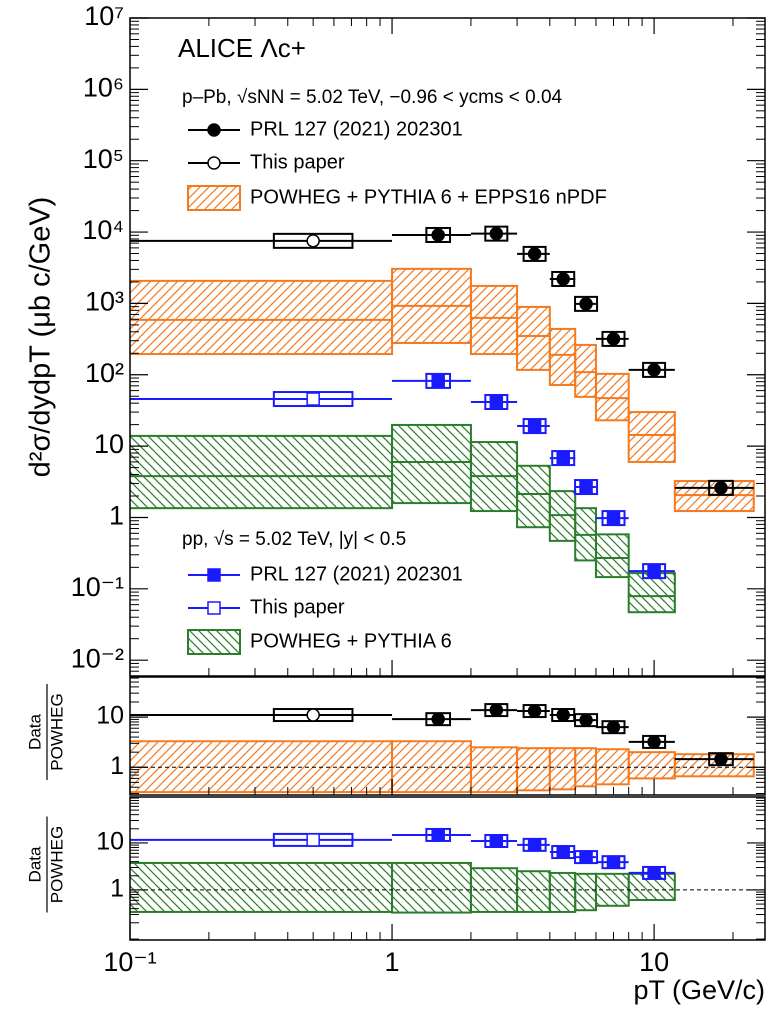  I want to click on y-axis-title: d²σ/dydpT (μb c/GeV), so click(41, 337).